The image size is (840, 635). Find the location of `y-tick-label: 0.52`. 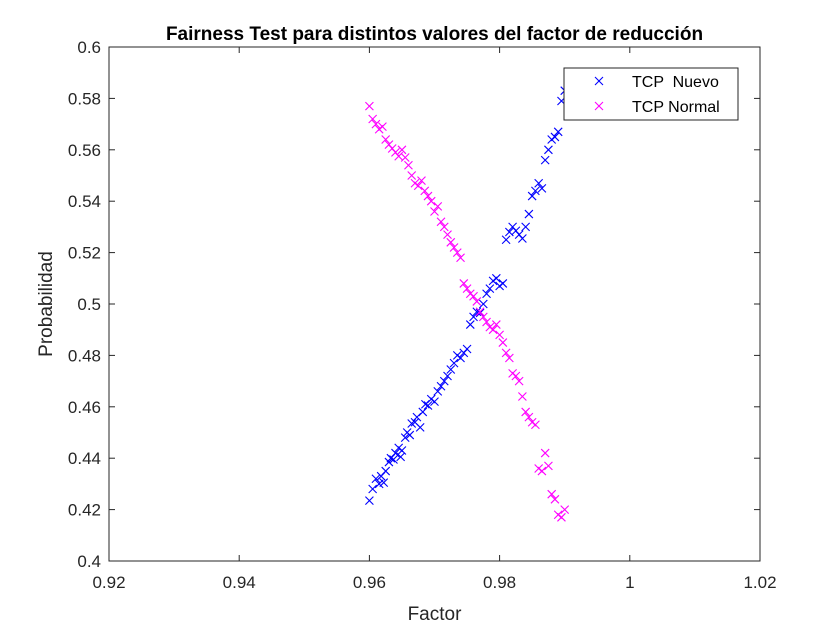

y-tick-label: 0.52 is located at coordinates (84, 253).